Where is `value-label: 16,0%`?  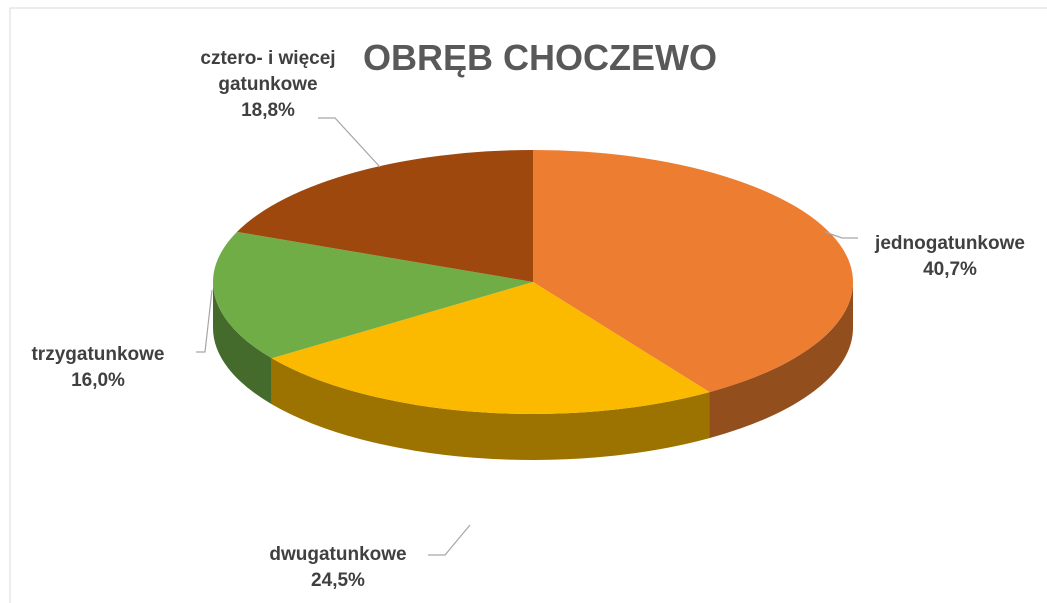
value-label: 16,0% is located at coordinates (98, 380).